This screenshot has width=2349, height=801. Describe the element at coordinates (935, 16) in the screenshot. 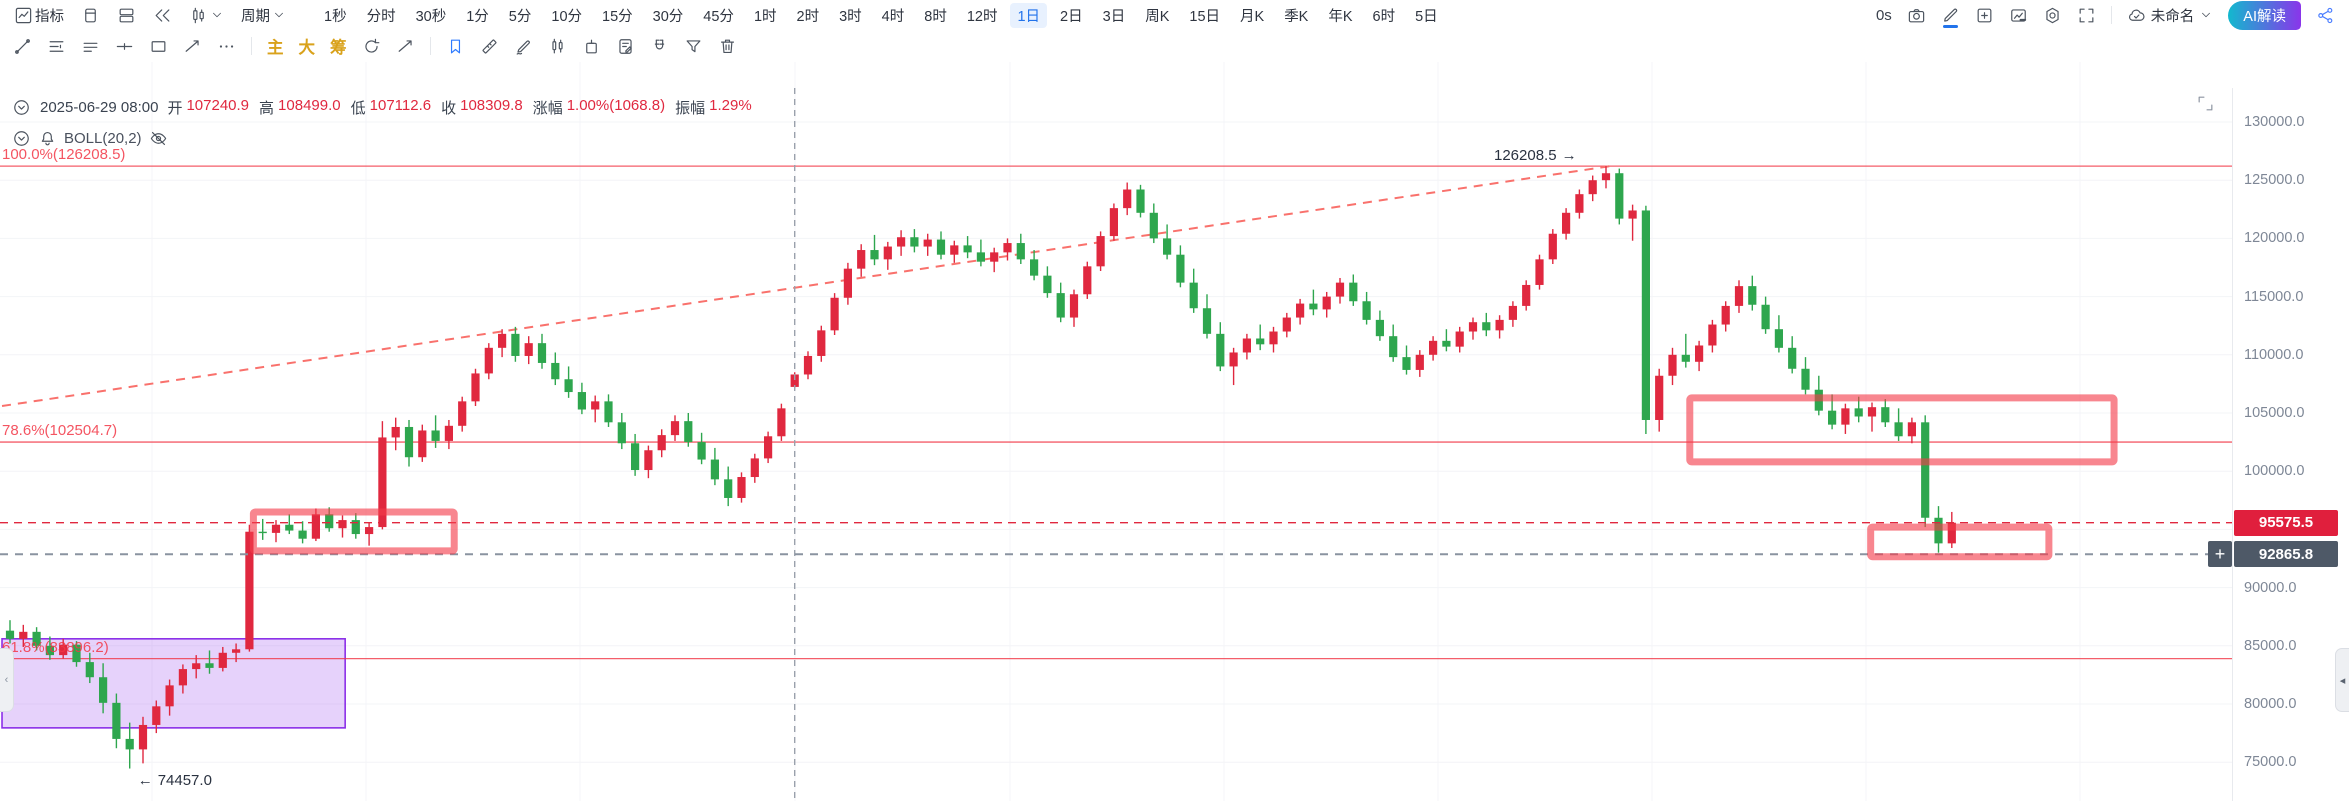

I see `timeframe-8时: 8时` at that location.